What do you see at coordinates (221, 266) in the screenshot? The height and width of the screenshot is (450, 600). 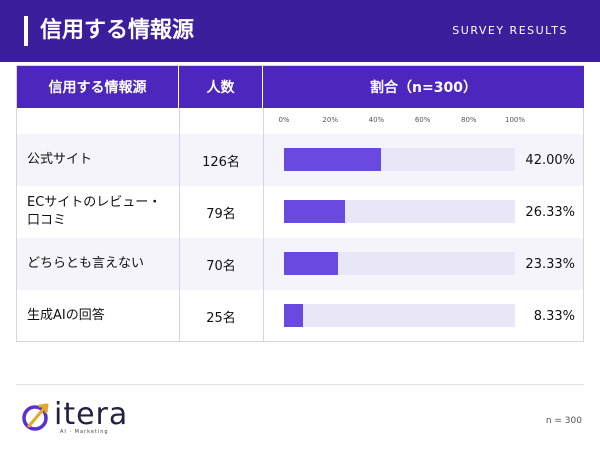 I see `row-count: 70名` at bounding box center [221, 266].